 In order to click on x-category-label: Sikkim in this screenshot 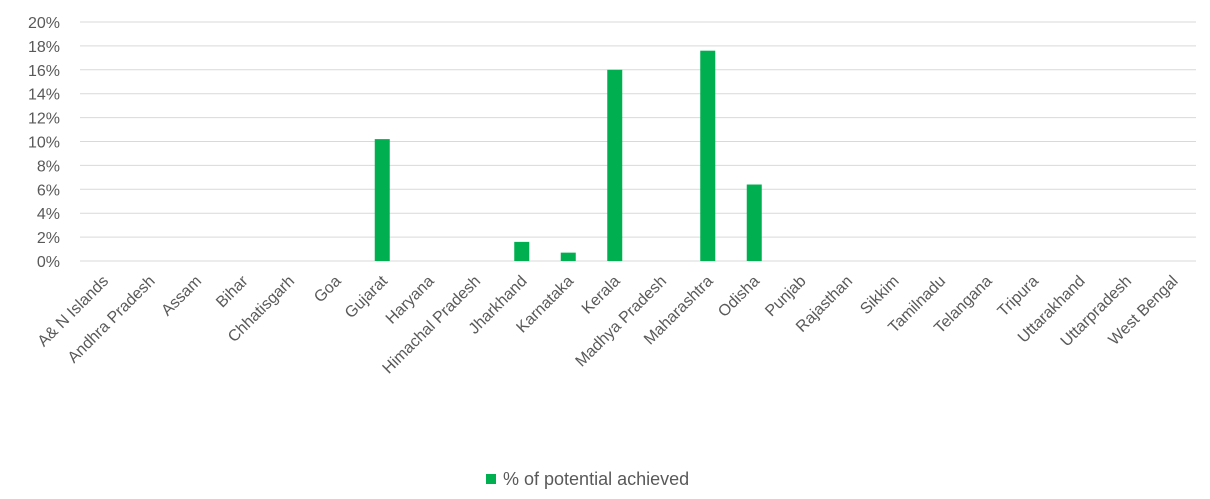, I will do `click(879, 295)`.